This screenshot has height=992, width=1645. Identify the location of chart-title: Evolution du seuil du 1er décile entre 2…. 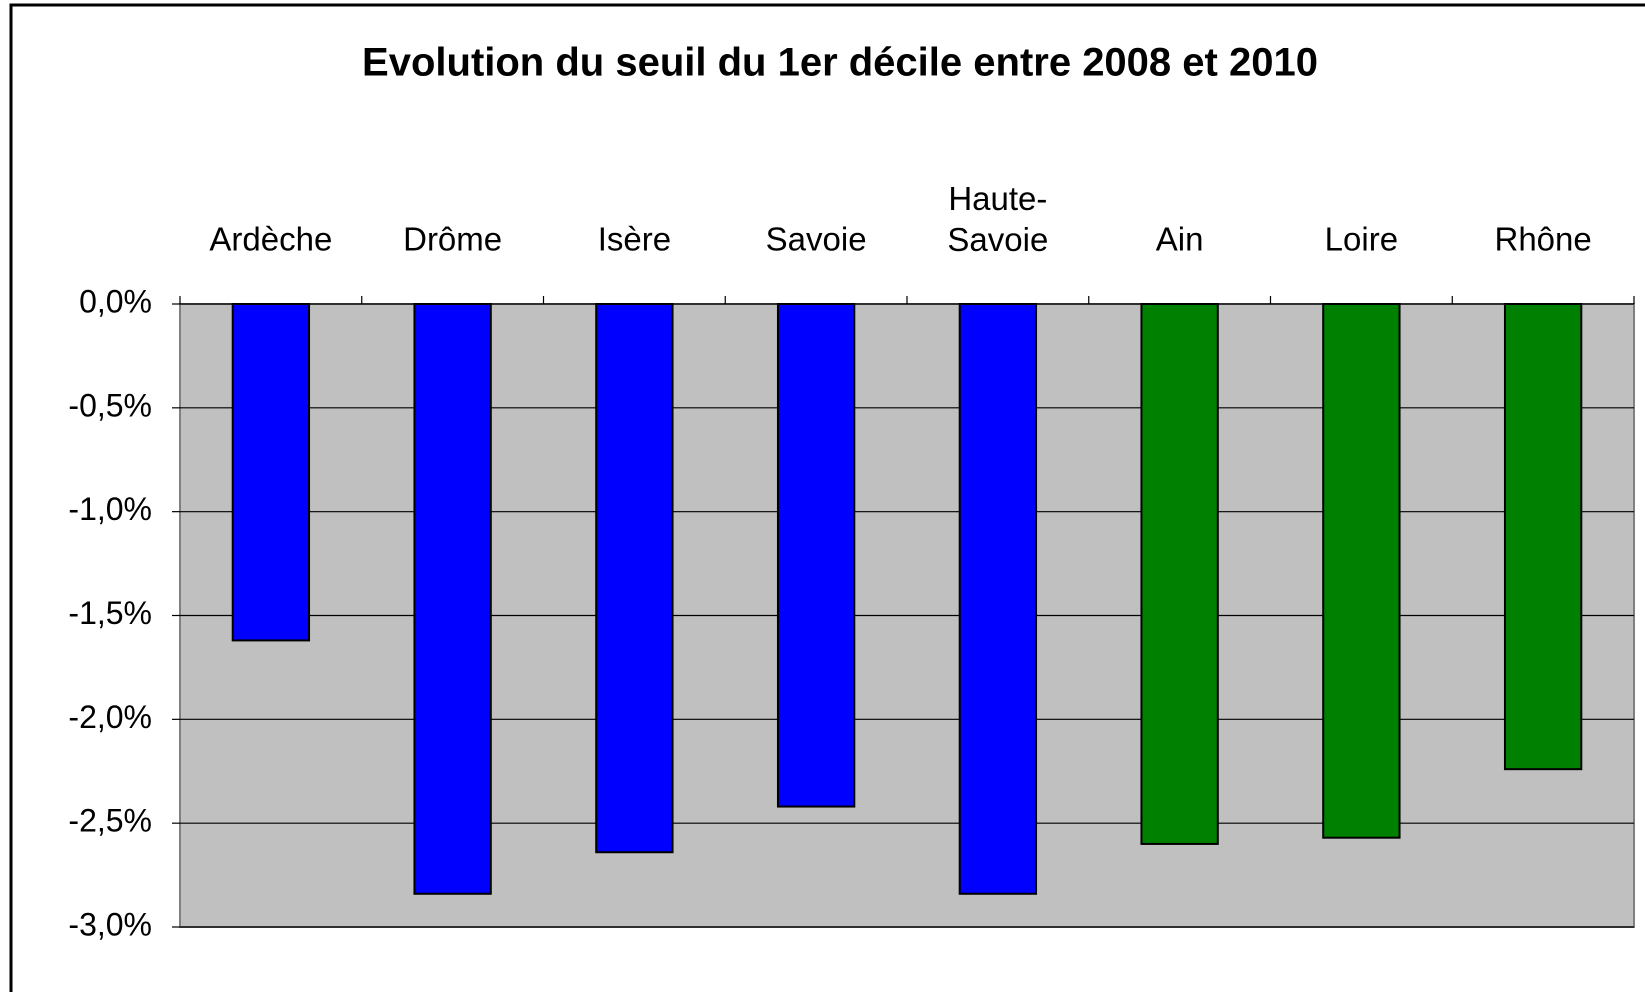
(840, 63).